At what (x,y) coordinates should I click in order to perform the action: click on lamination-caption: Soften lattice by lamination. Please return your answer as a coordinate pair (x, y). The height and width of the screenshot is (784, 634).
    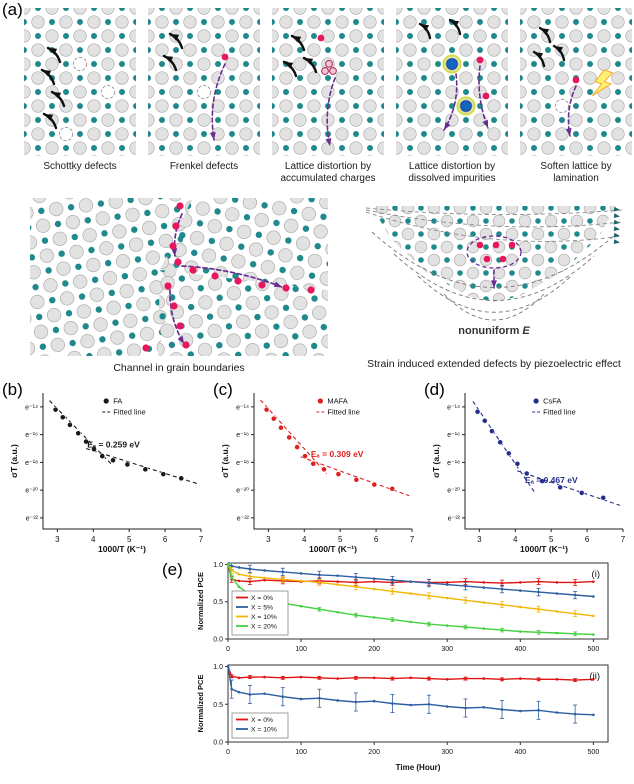
    Looking at the image, I should click on (576, 173).